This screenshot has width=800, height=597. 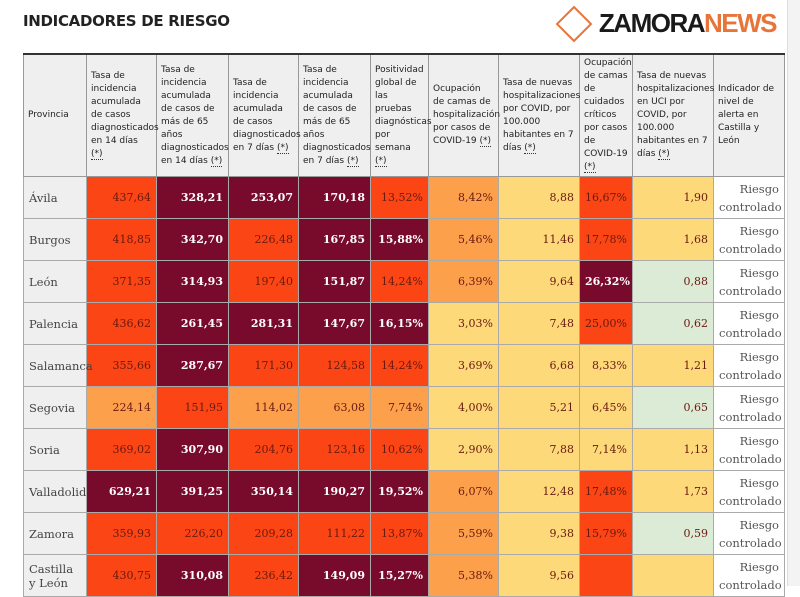 I want to click on indicator-cell: 281,31, so click(x=263, y=323).